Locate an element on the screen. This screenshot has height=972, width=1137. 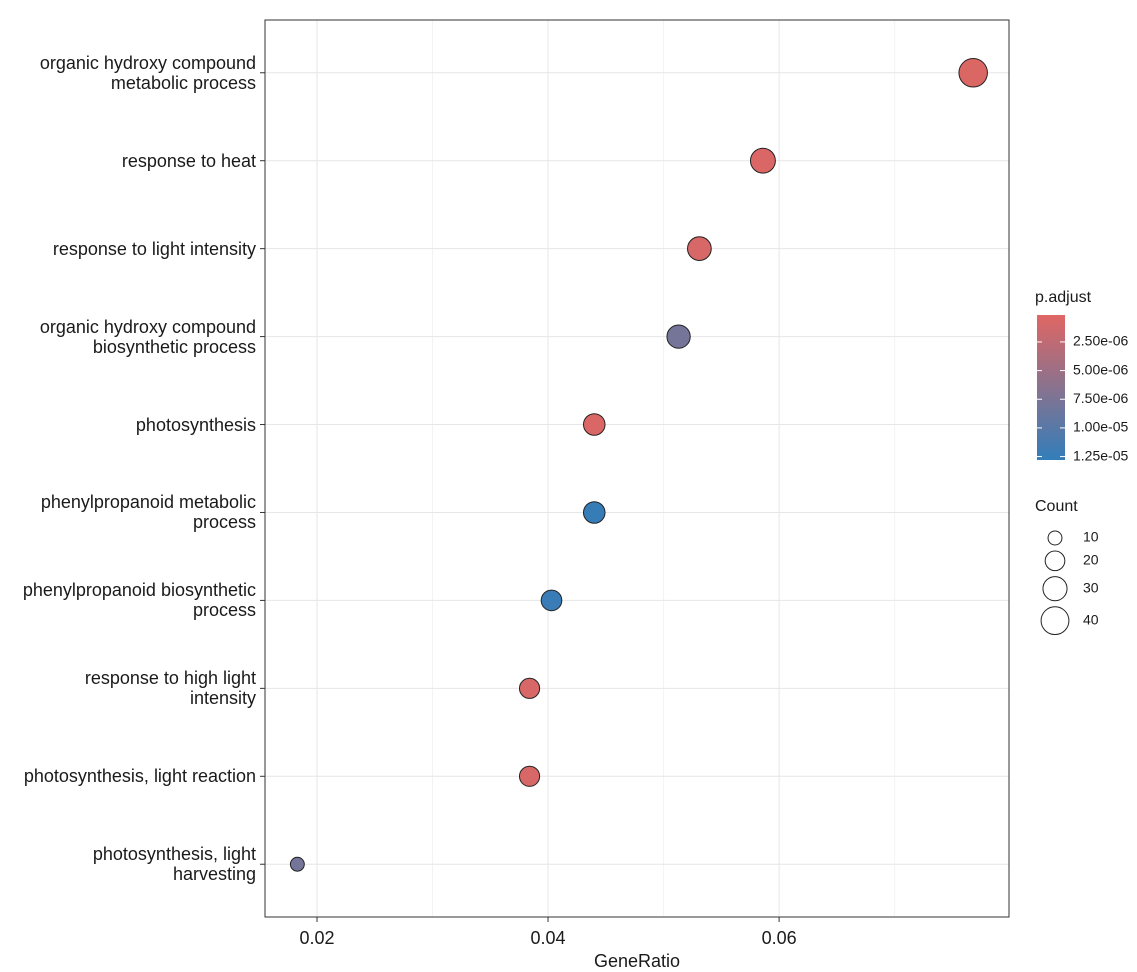
y-tick-label: response to high light intensity is located at coordinates (170, 688).